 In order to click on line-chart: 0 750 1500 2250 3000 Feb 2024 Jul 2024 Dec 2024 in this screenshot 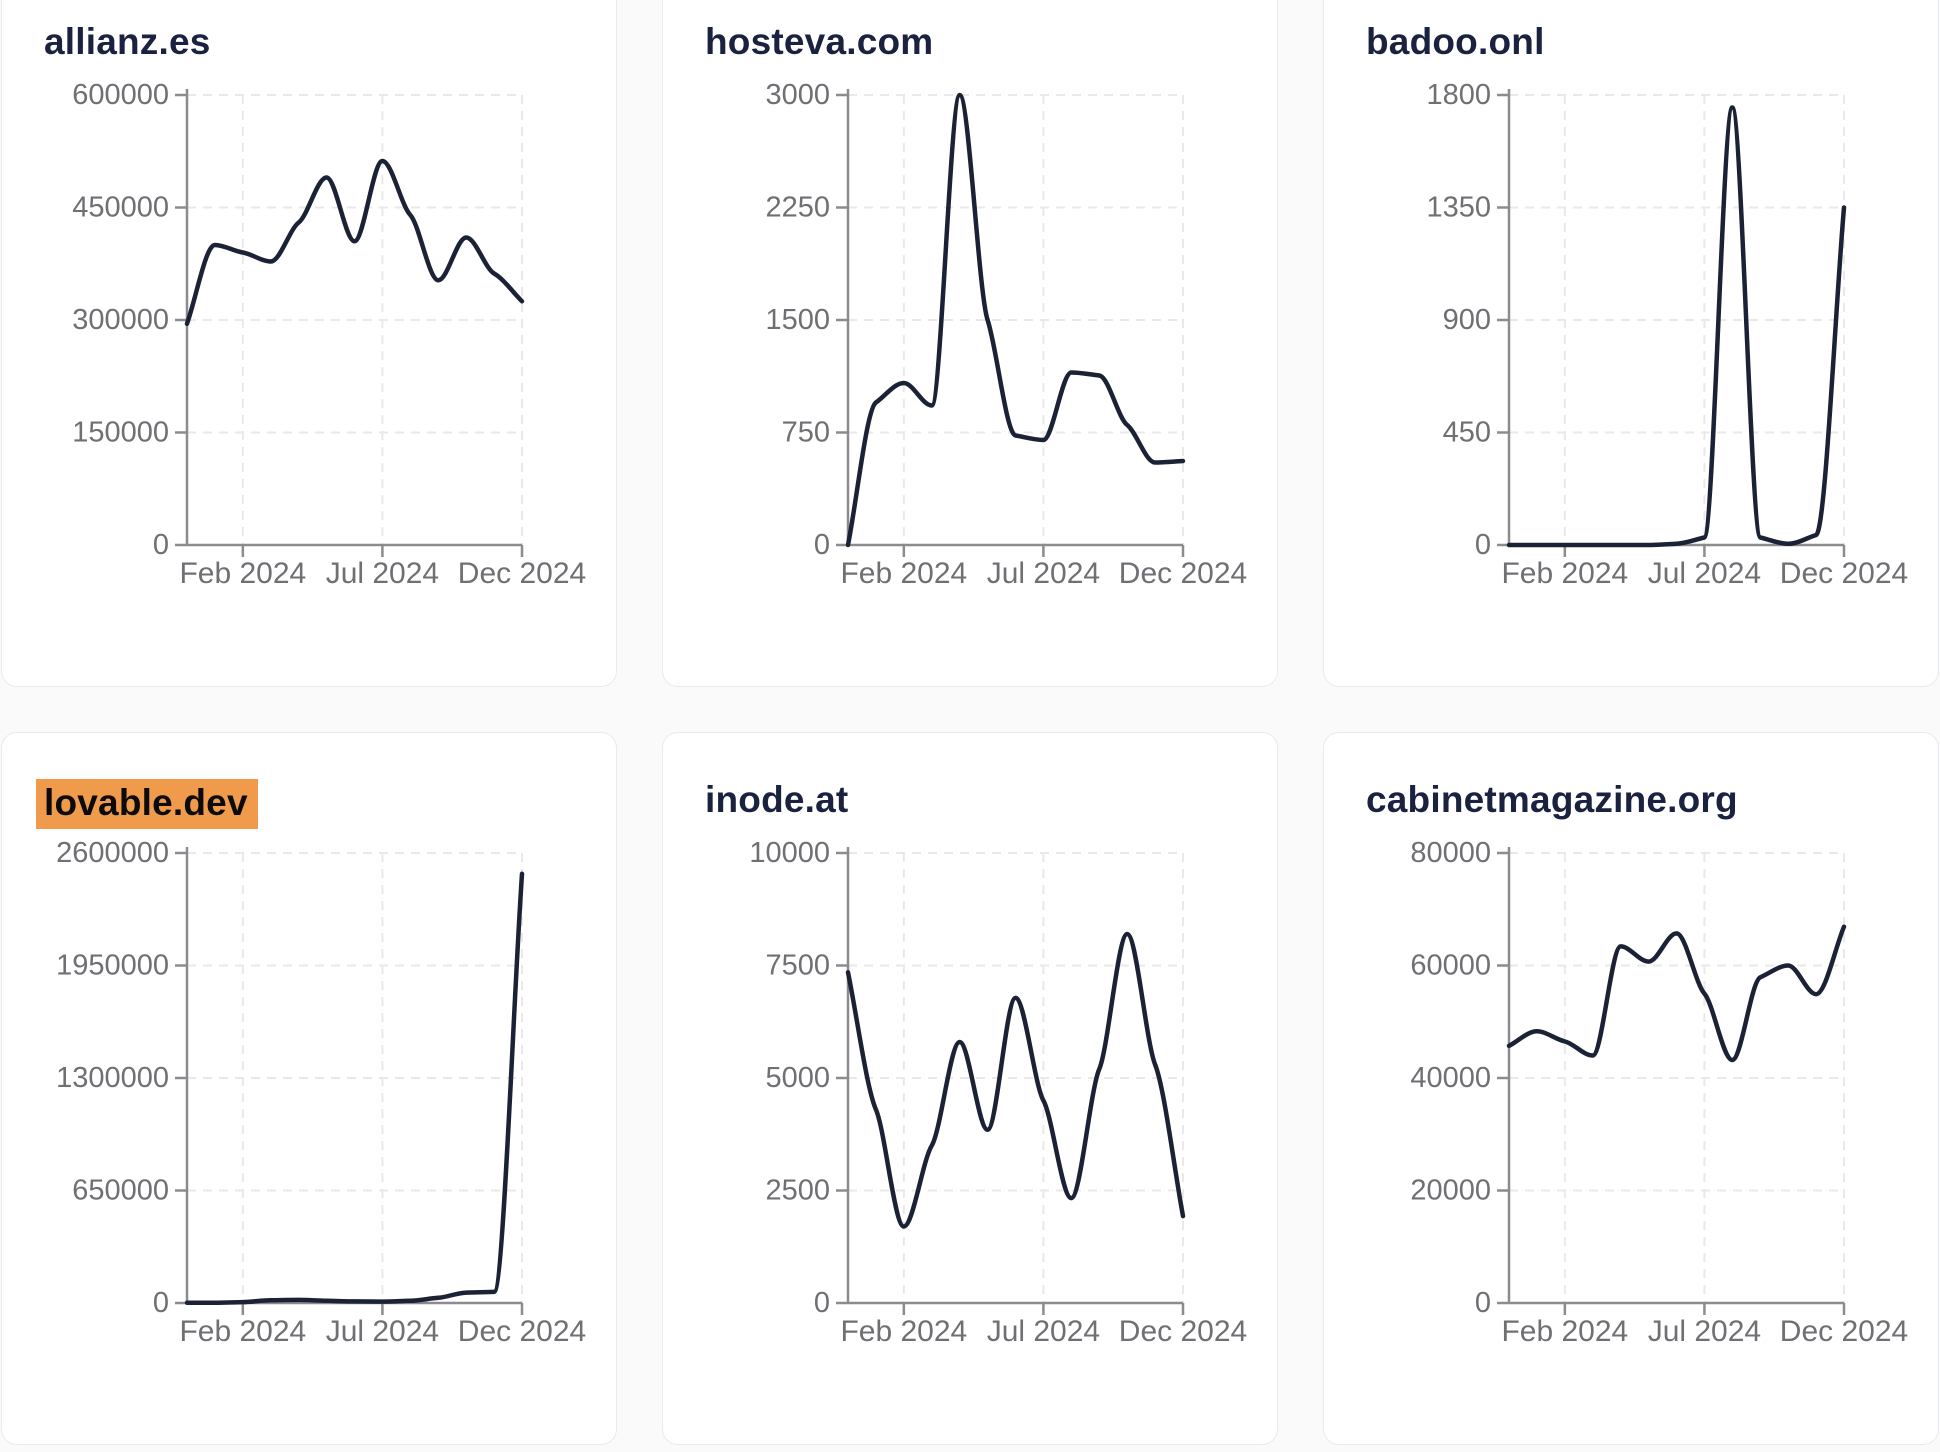, I will do `click(1006, 334)`.